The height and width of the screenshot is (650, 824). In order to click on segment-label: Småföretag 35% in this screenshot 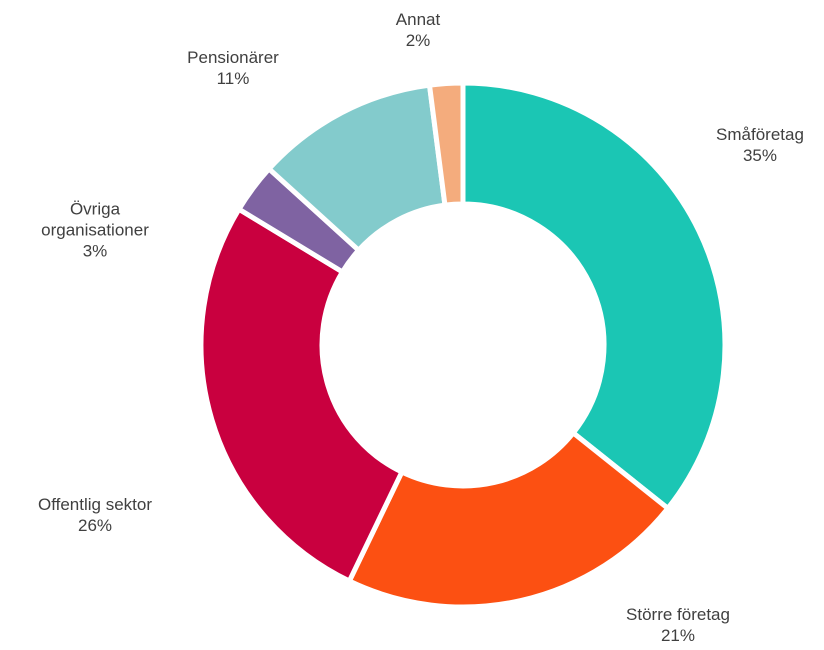, I will do `click(760, 145)`.